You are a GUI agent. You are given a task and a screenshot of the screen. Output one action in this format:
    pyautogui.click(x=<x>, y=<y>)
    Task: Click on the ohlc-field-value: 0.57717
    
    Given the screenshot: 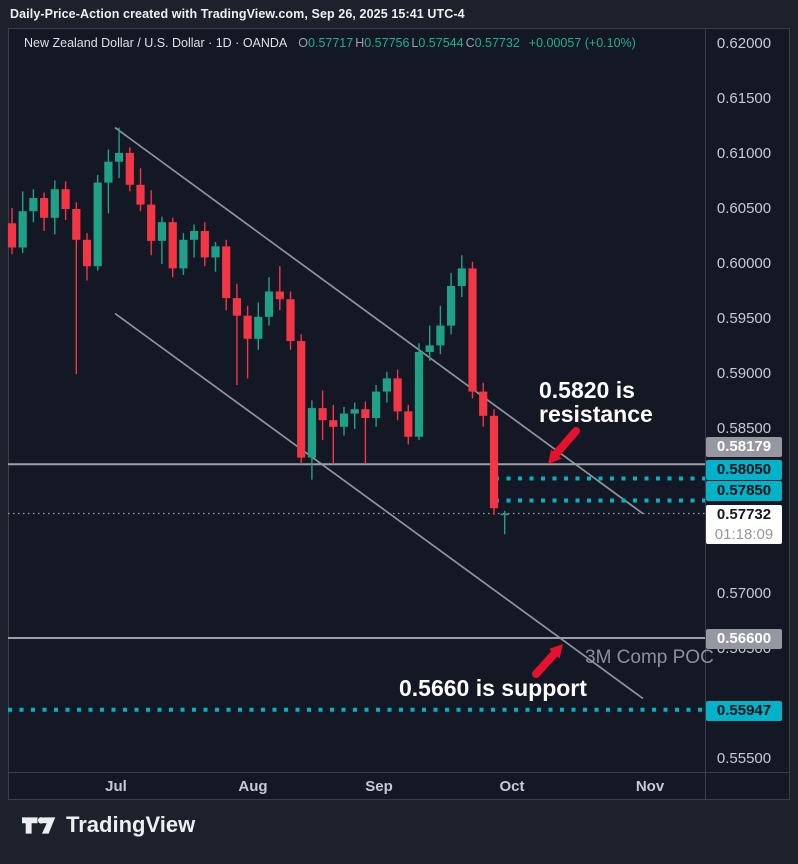 What is the action you would take?
    pyautogui.click(x=331, y=43)
    